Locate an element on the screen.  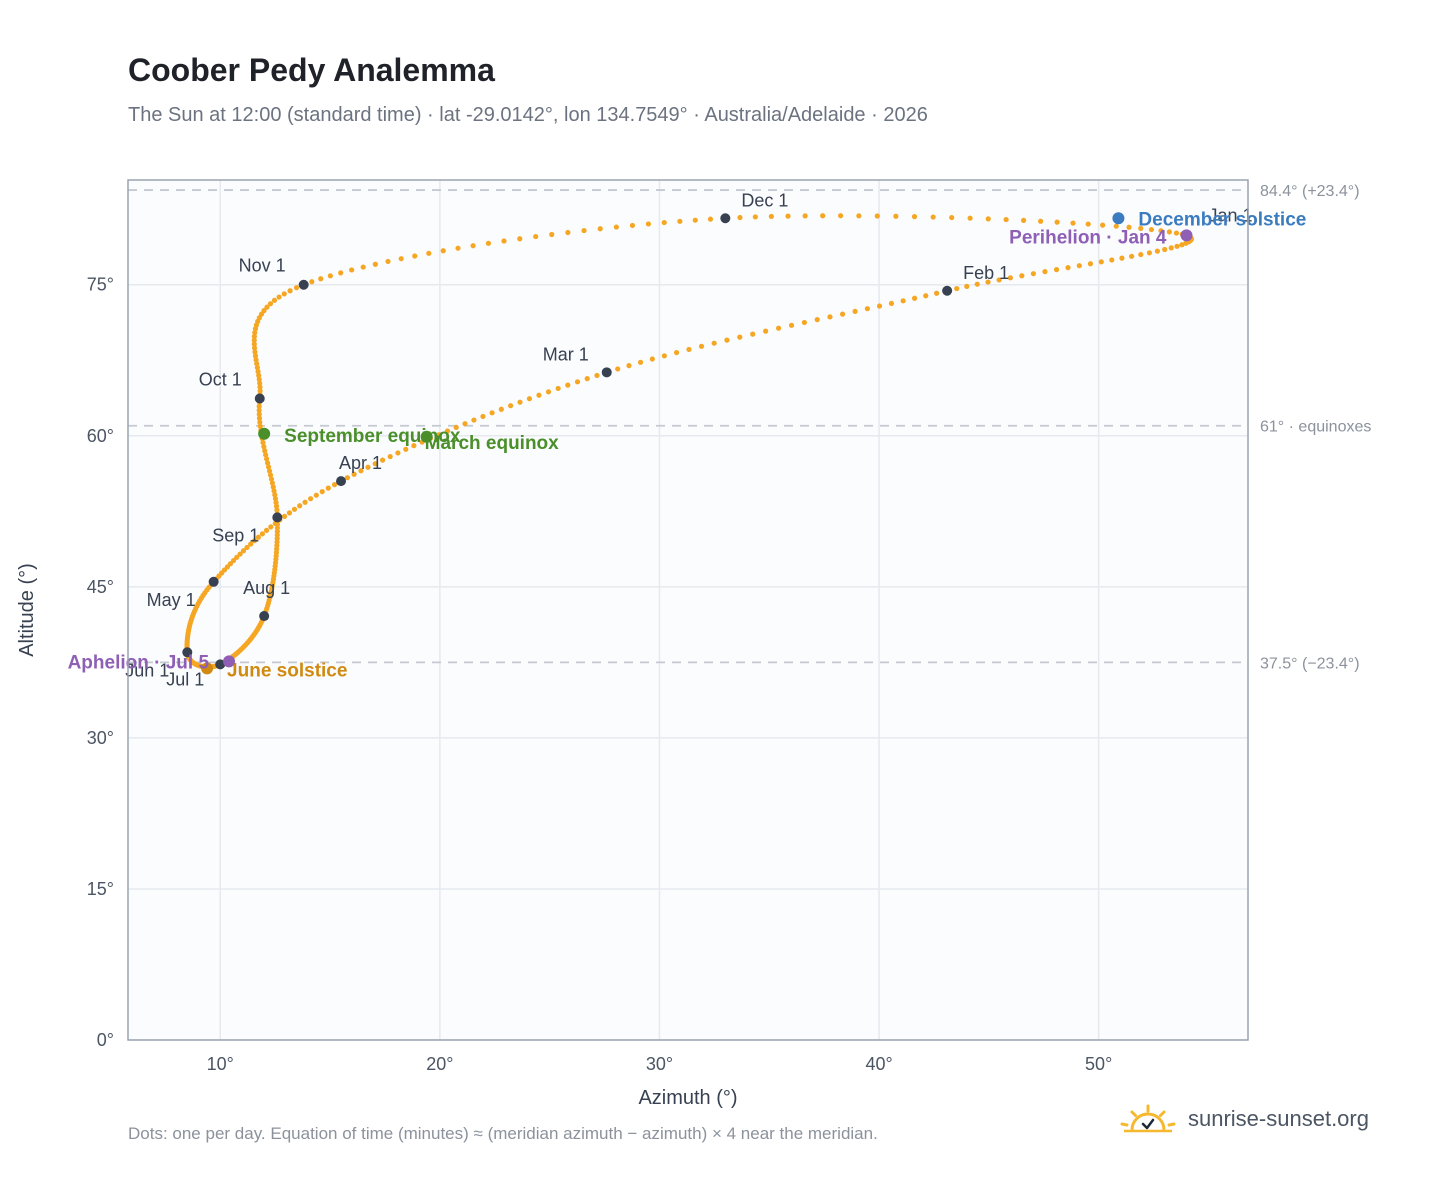
month-label: Aug 1 is located at coordinates (266, 588).